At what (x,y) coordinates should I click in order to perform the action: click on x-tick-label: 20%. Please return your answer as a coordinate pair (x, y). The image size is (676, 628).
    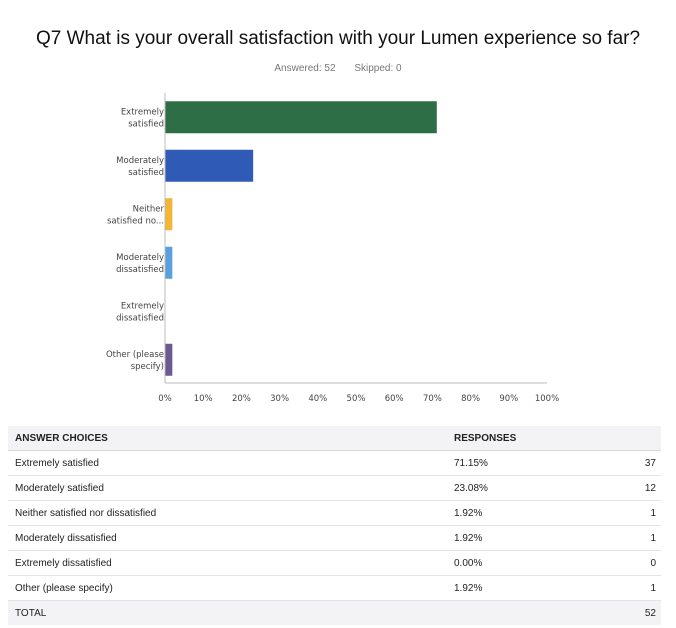
    Looking at the image, I should click on (241, 399).